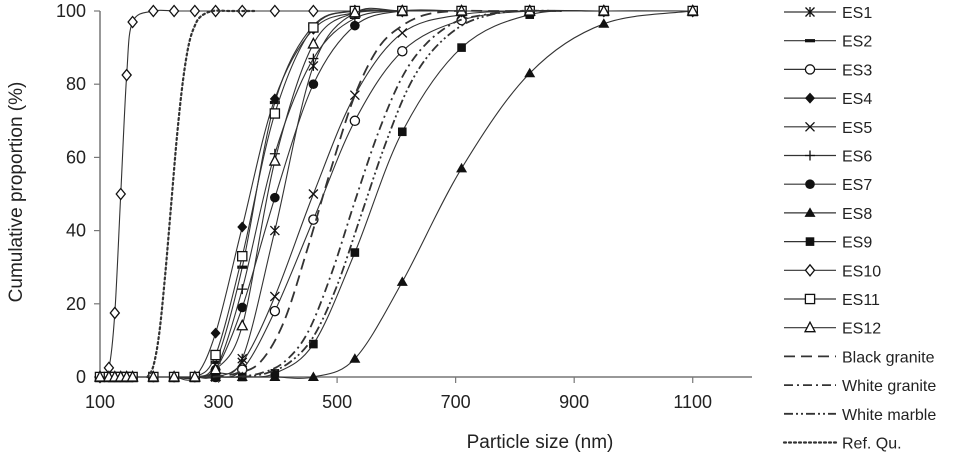 This screenshot has width=968, height=465. What do you see at coordinates (832, 271) in the screenshot?
I see `legend-item-es10: ES10` at bounding box center [832, 271].